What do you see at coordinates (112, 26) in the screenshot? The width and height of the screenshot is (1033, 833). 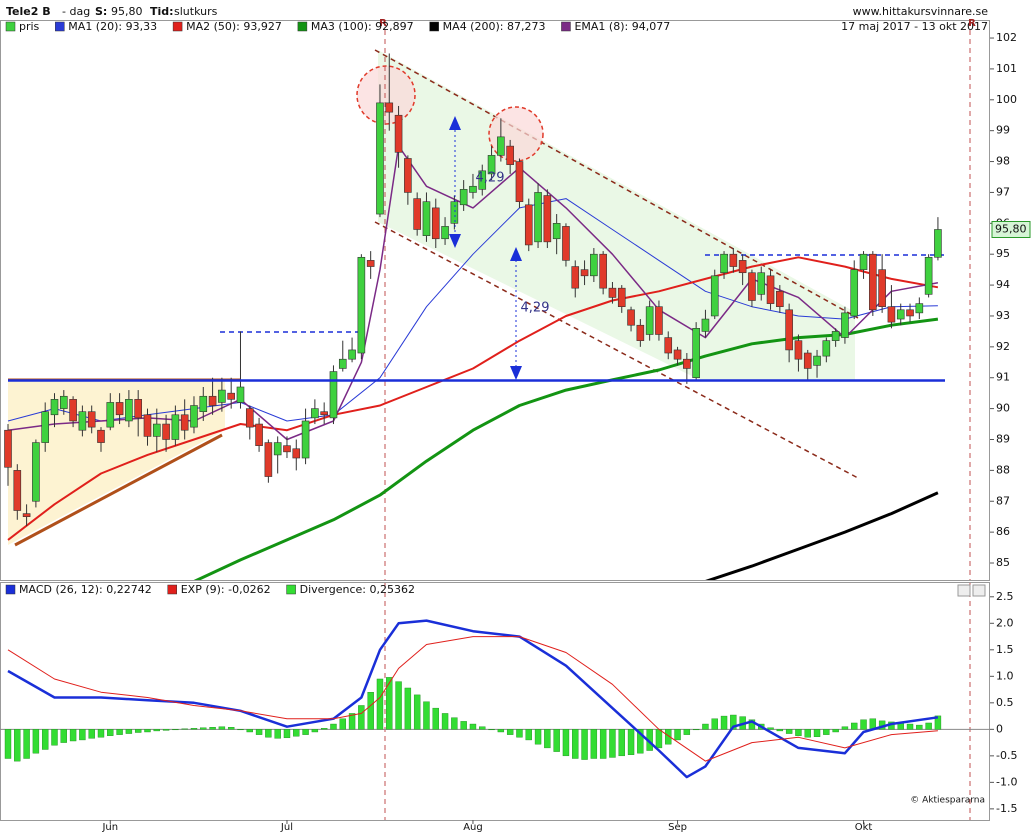 I see `legend-label: MA1 (20): 93,33` at bounding box center [112, 26].